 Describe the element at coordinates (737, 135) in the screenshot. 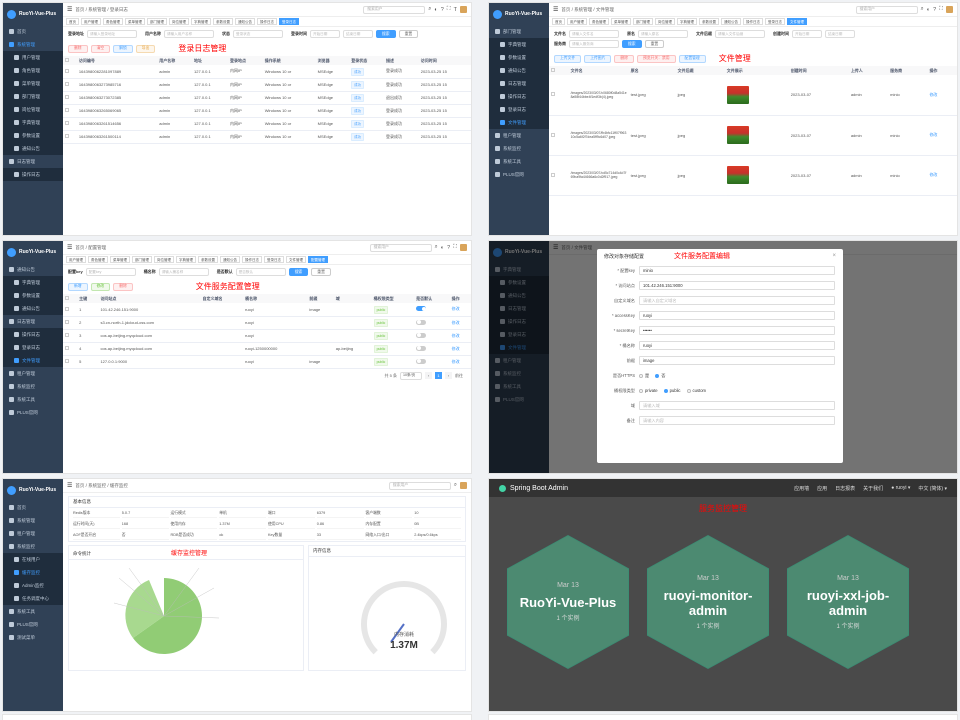

I see `image-thumbnail` at that location.